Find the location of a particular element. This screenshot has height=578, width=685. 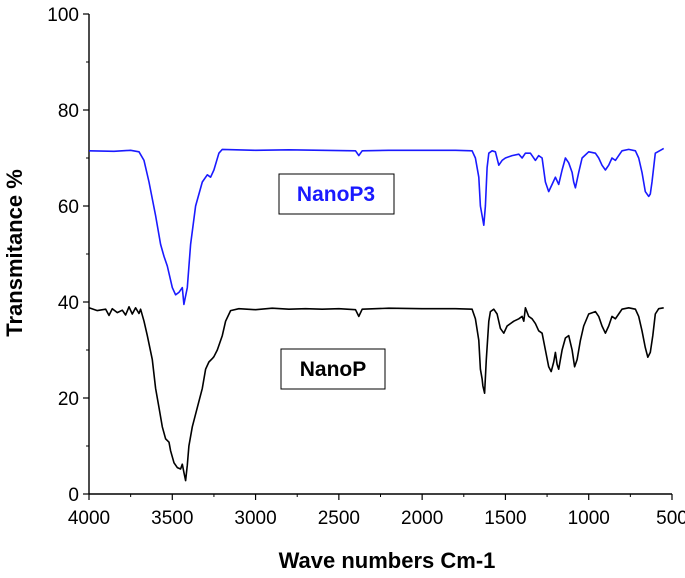

y-tick-label: 0 is located at coordinates (73, 495).